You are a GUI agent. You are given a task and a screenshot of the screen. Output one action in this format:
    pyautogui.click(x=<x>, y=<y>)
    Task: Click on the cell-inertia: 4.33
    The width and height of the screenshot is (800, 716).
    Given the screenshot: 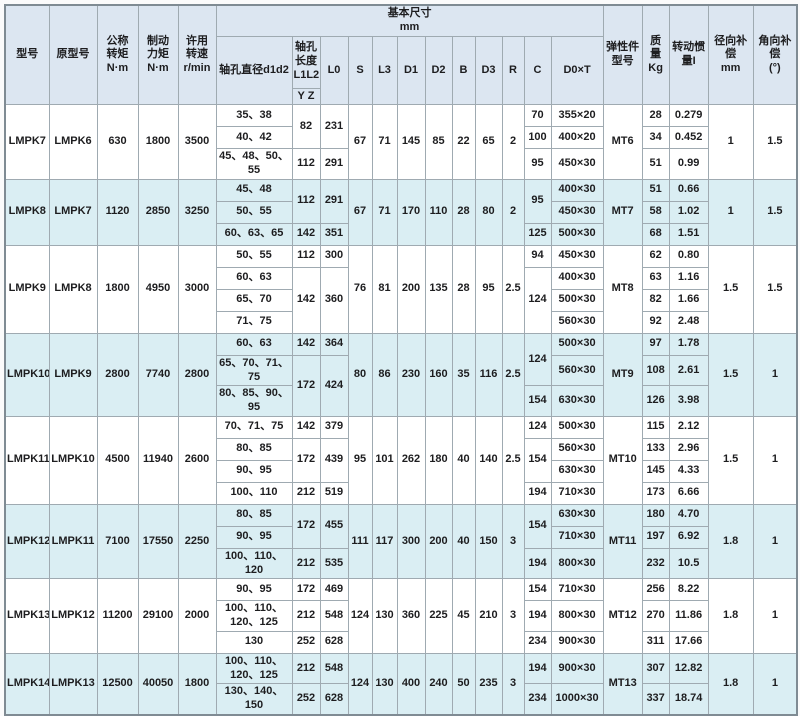 What is the action you would take?
    pyautogui.click(x=688, y=471)
    